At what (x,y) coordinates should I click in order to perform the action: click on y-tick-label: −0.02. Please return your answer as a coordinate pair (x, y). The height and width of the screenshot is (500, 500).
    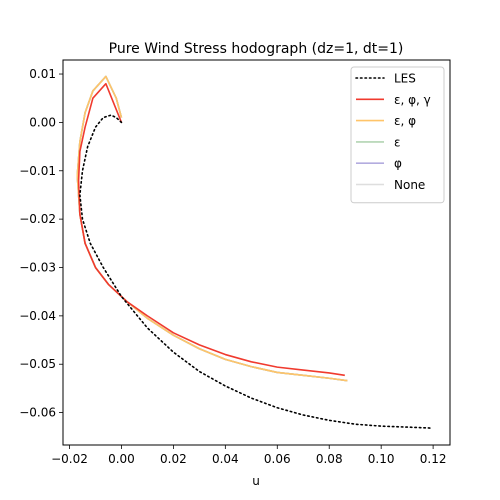
    Looking at the image, I should click on (37, 219).